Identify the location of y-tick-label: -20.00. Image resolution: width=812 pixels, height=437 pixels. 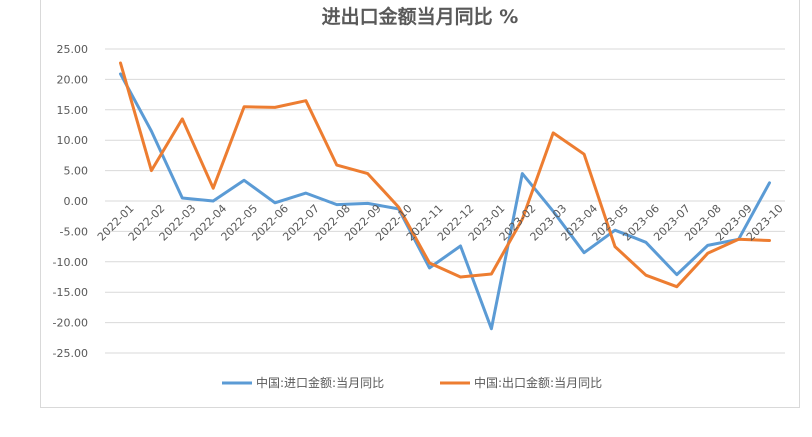
(70, 323).